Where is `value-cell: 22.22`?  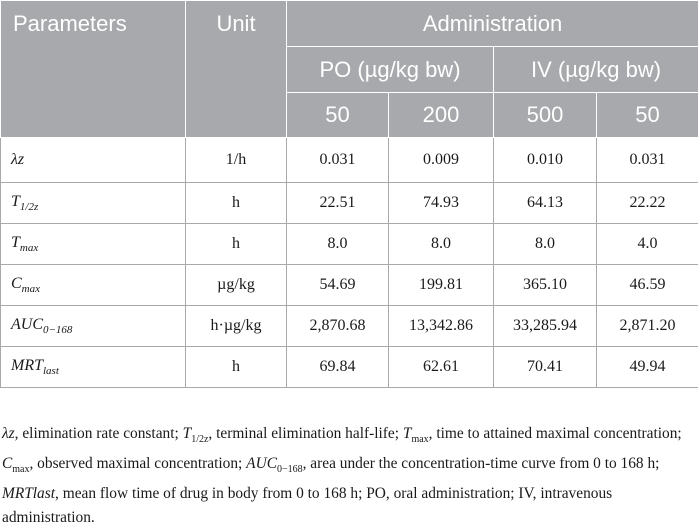
value-cell: 22.22 is located at coordinates (647, 203).